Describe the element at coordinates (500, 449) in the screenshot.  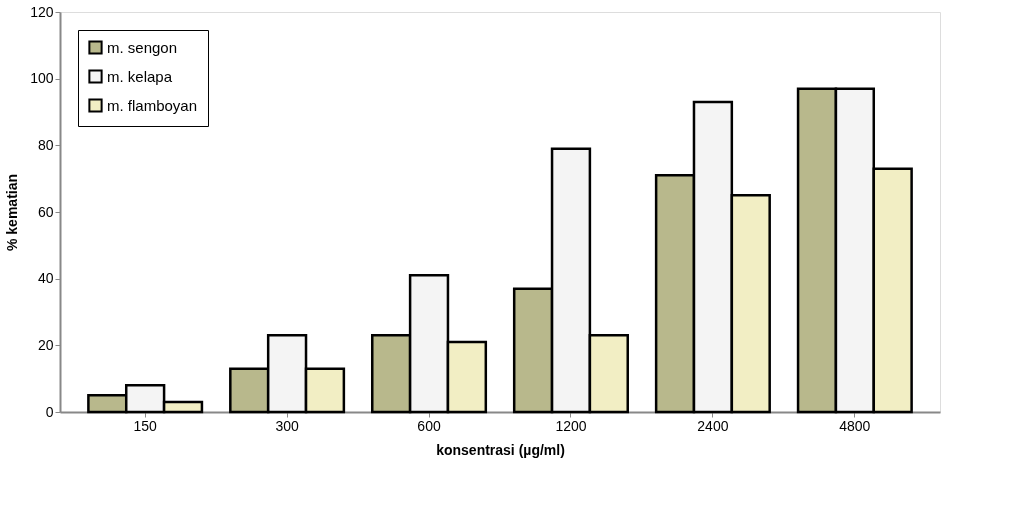
I see `x-axis-title: konsentrasi (µg/ml)` at that location.